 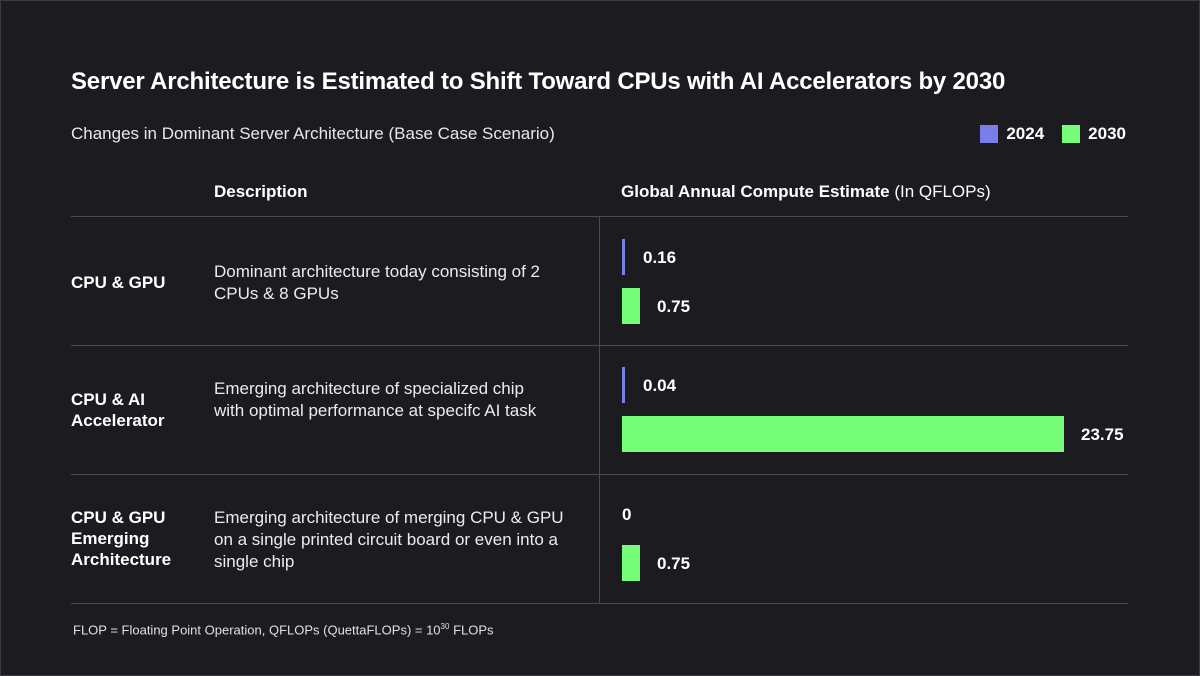 I want to click on column-header-compute-unit: (In QFLOPs), so click(x=942, y=191).